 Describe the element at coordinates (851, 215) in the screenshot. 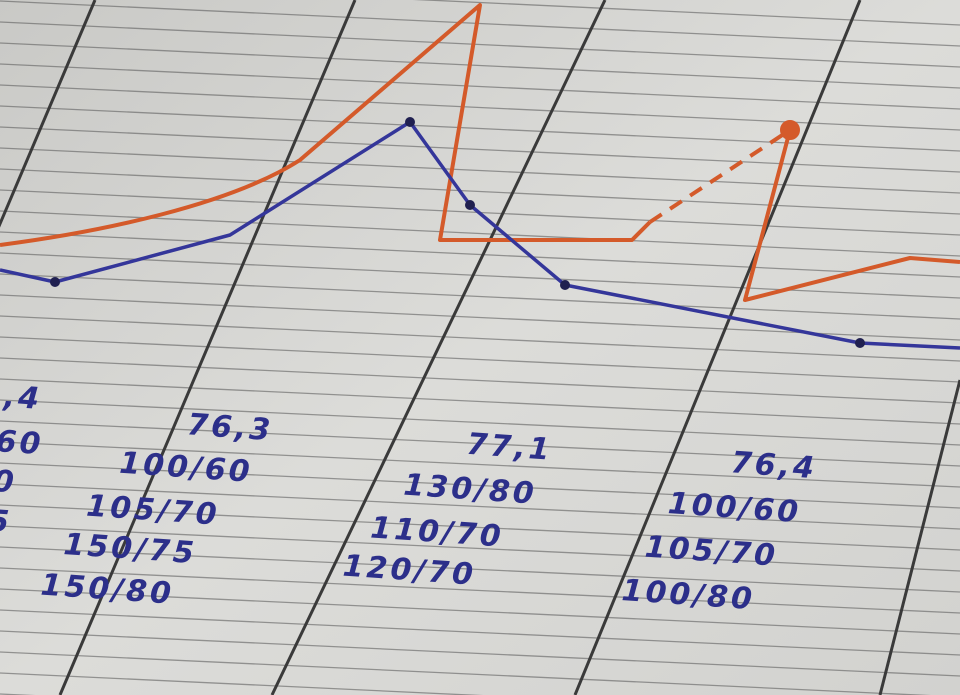

I see `orange-line` at that location.